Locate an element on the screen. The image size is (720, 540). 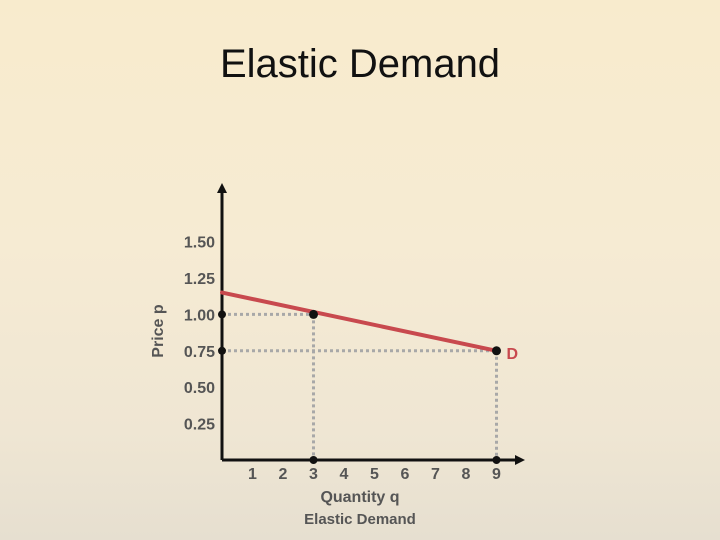
x-tick-label: 6 is located at coordinates (405, 474).